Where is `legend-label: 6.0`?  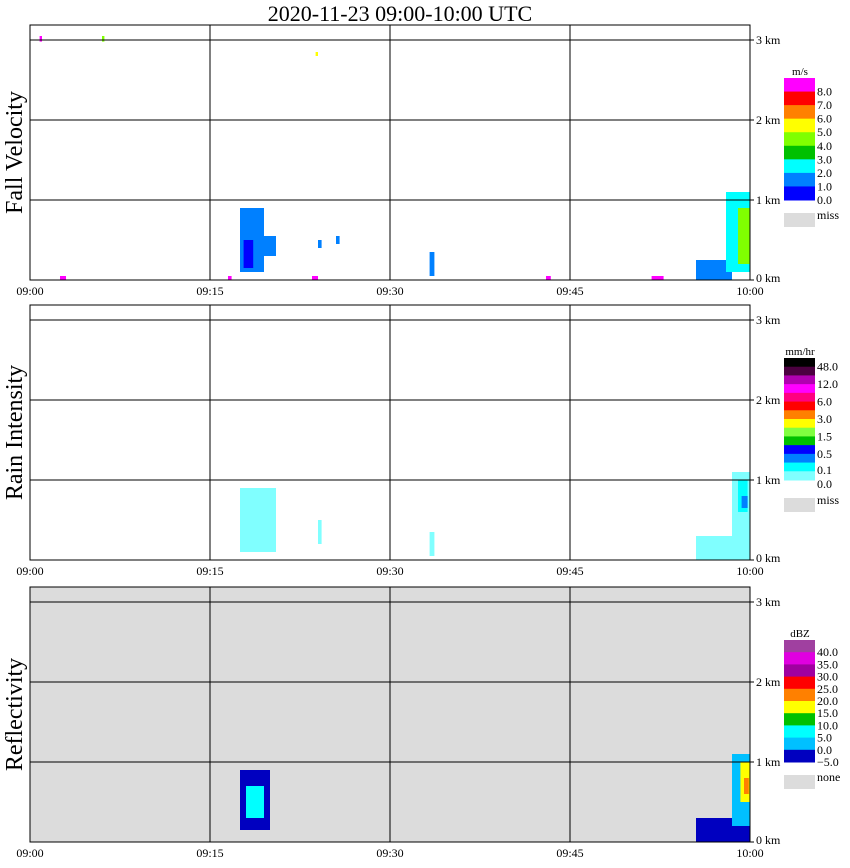
legend-label: 6.0 is located at coordinates (824, 119).